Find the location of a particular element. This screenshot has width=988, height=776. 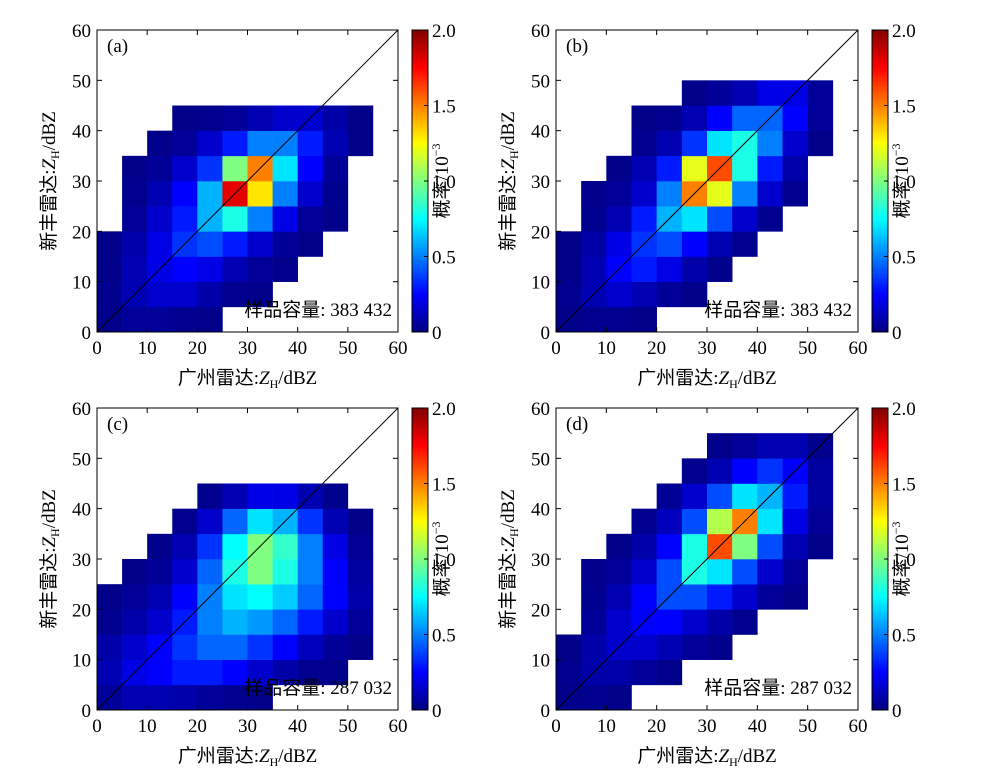

y-axis-label-prefix: 新丰雷达: is located at coordinates (508, 210).